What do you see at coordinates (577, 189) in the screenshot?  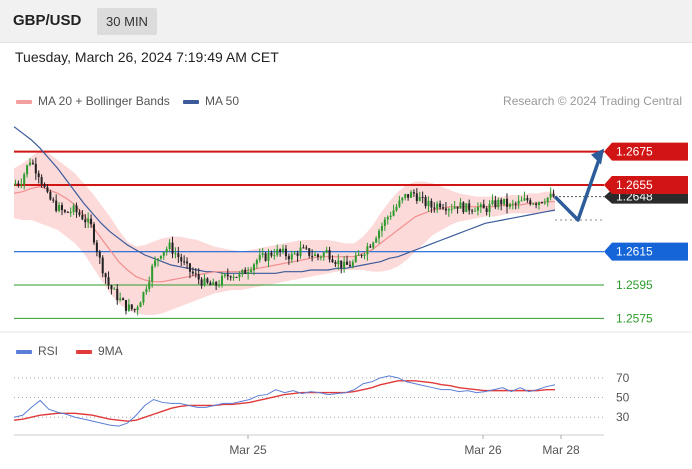 I see `forecast-arrow` at bounding box center [577, 189].